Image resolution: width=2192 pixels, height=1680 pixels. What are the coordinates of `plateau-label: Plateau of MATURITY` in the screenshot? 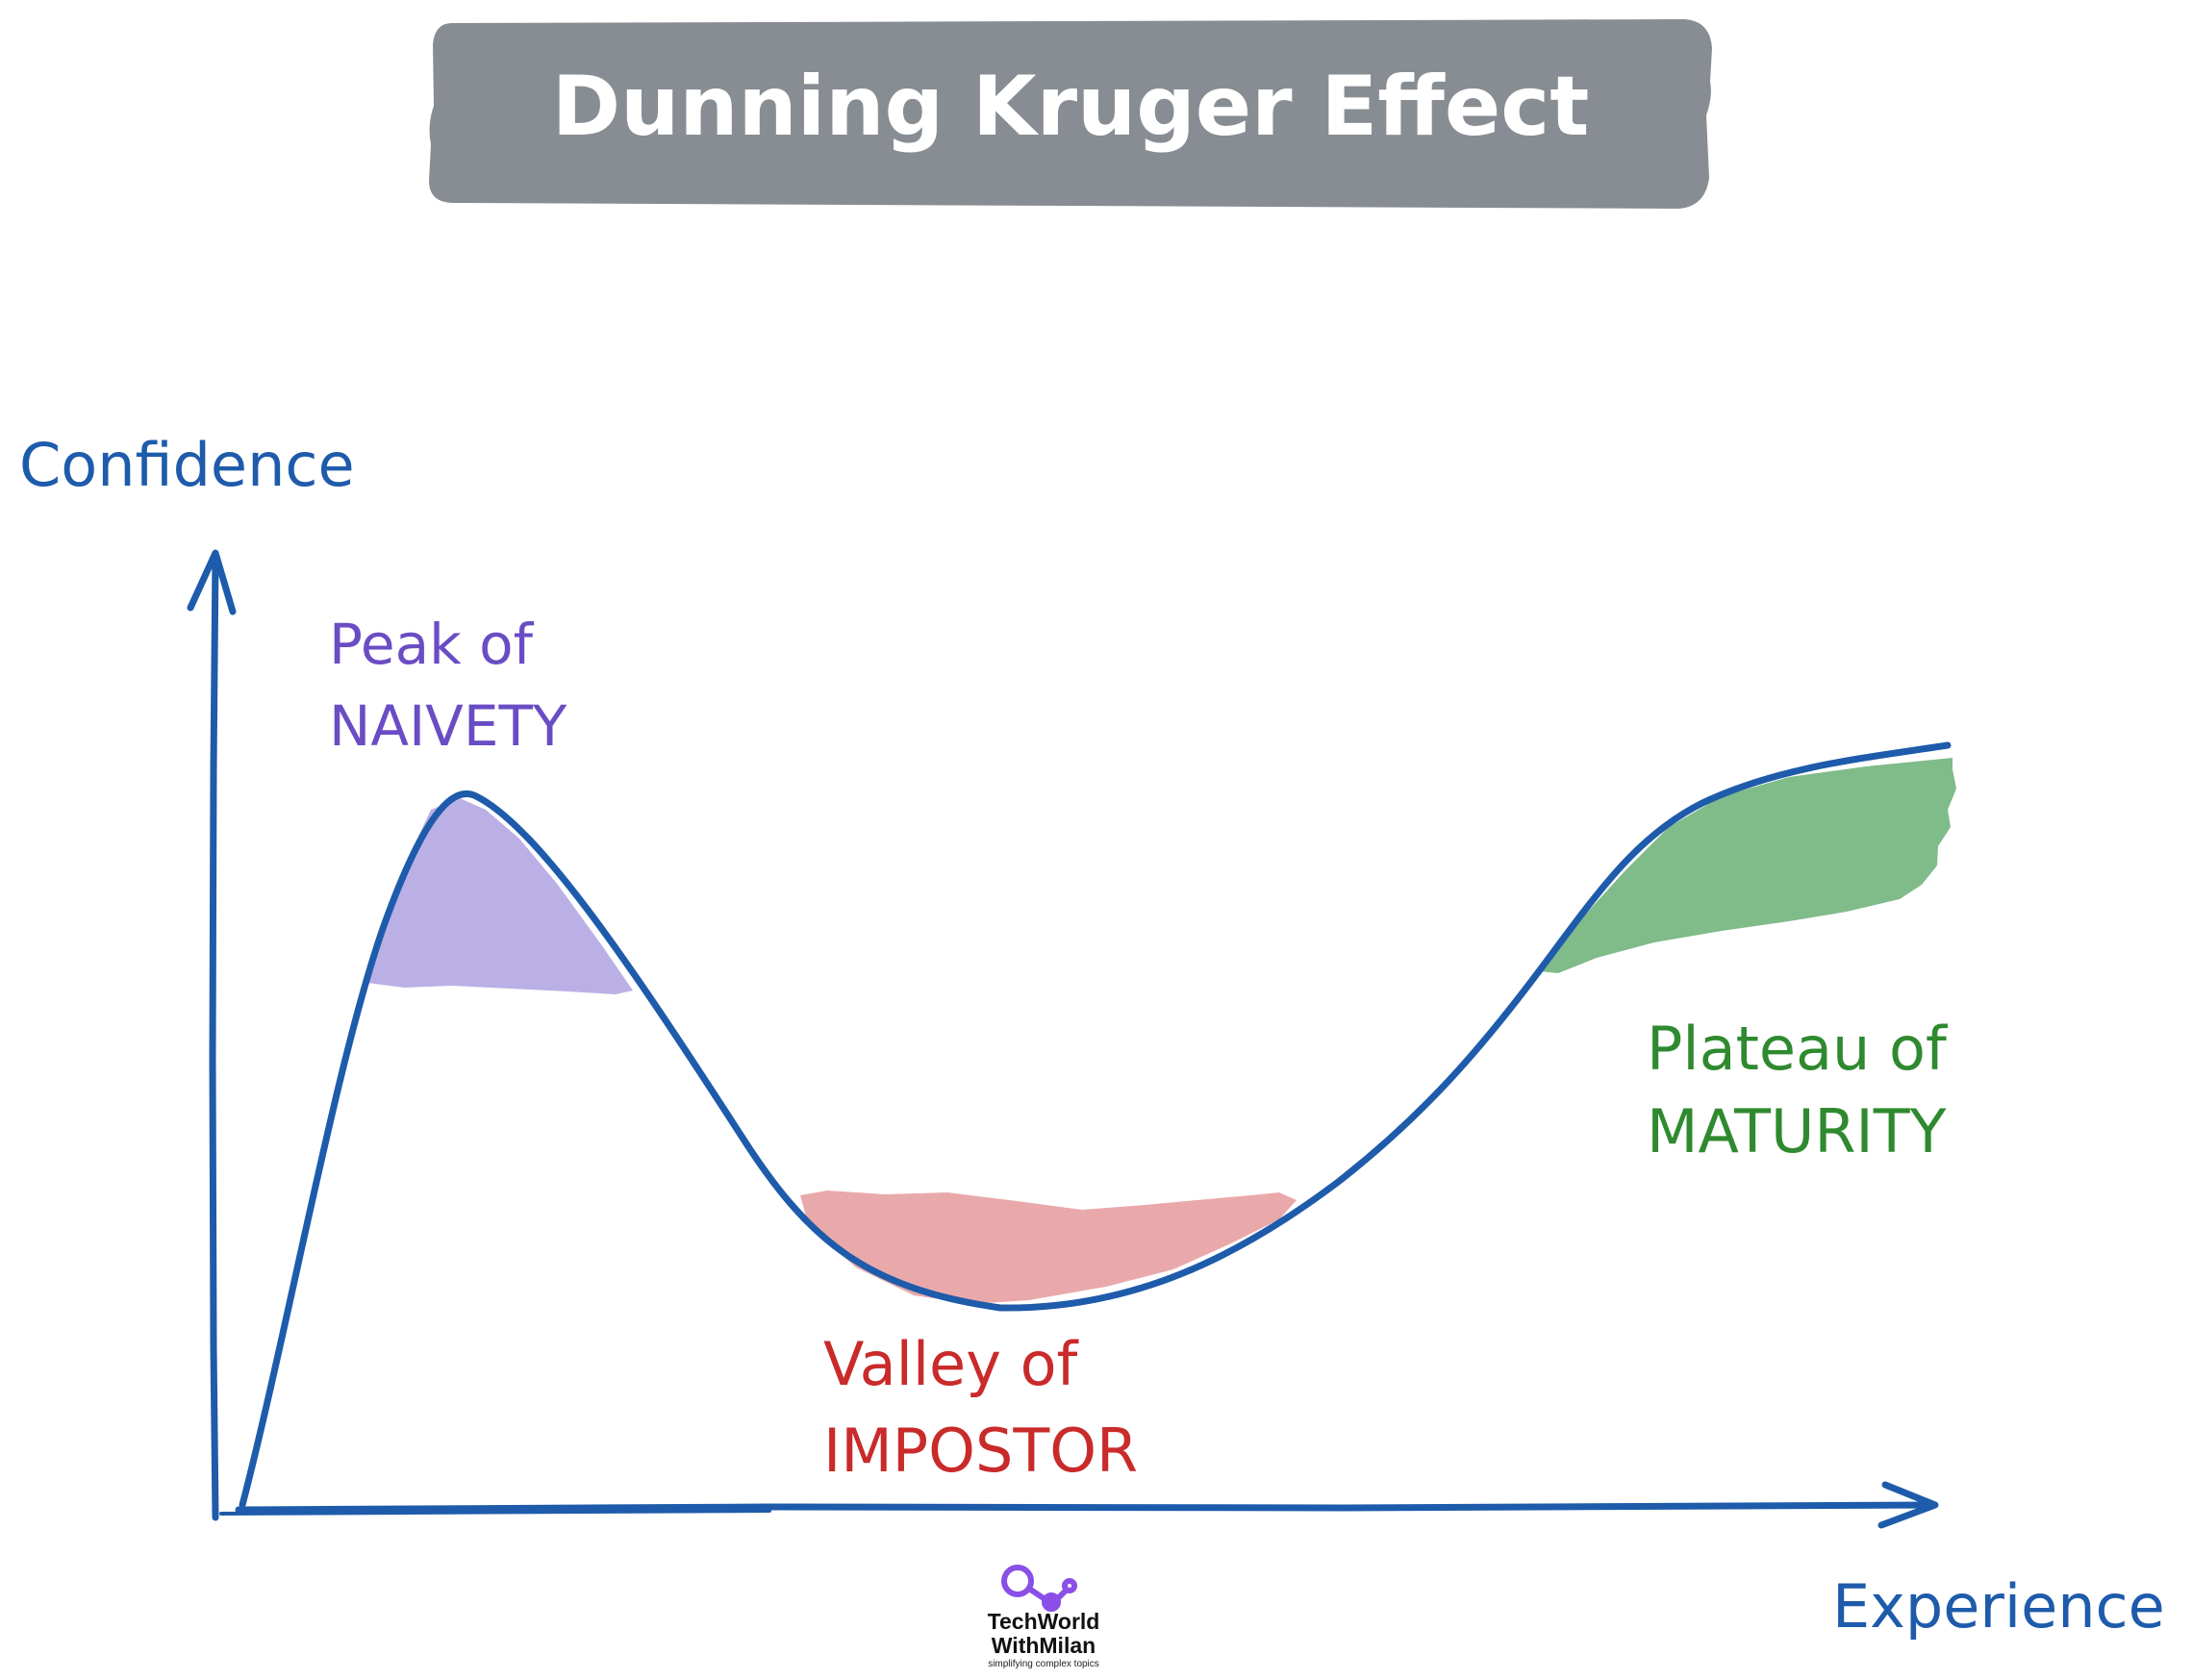 It's located at (1798, 1090).